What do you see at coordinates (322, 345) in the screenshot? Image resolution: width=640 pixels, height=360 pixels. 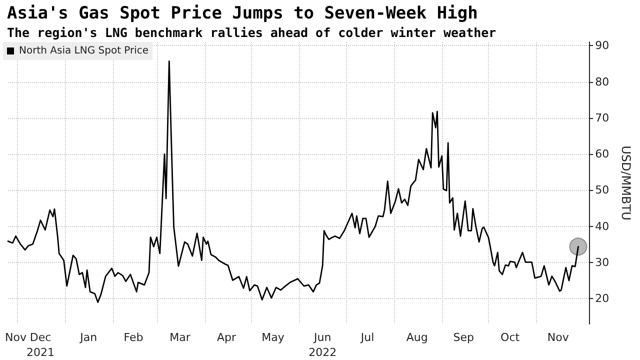 I see `x-tick-label: Jun 2022` at bounding box center [322, 345].